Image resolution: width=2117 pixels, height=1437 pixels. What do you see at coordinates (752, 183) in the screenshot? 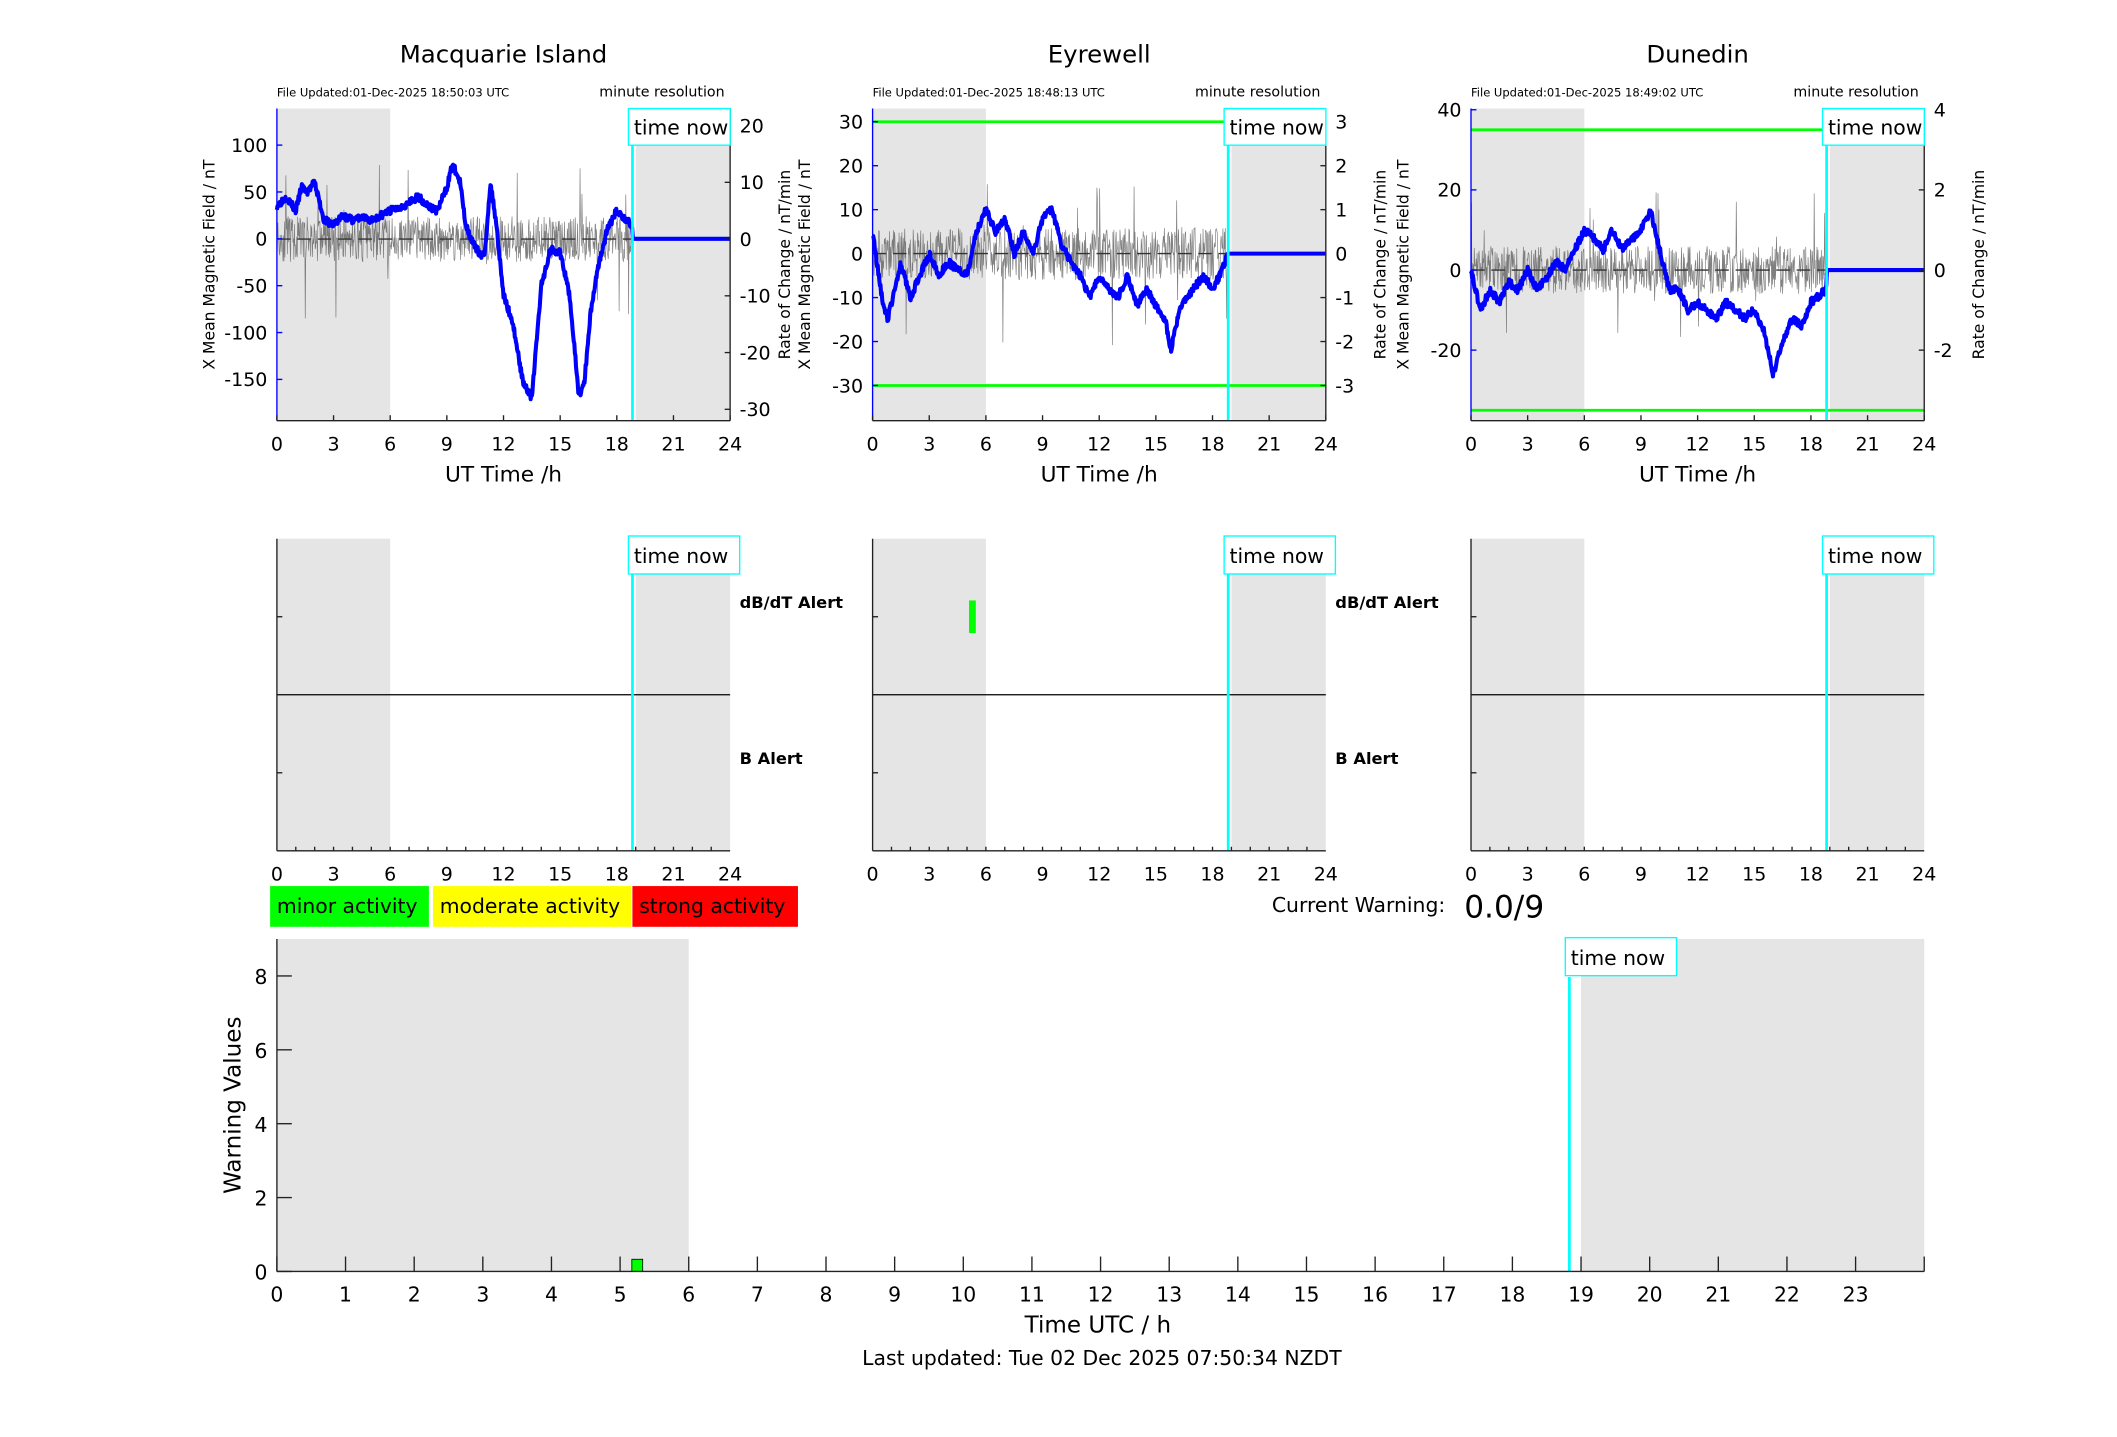
I see `y-right-tick-label: 10` at bounding box center [752, 183].